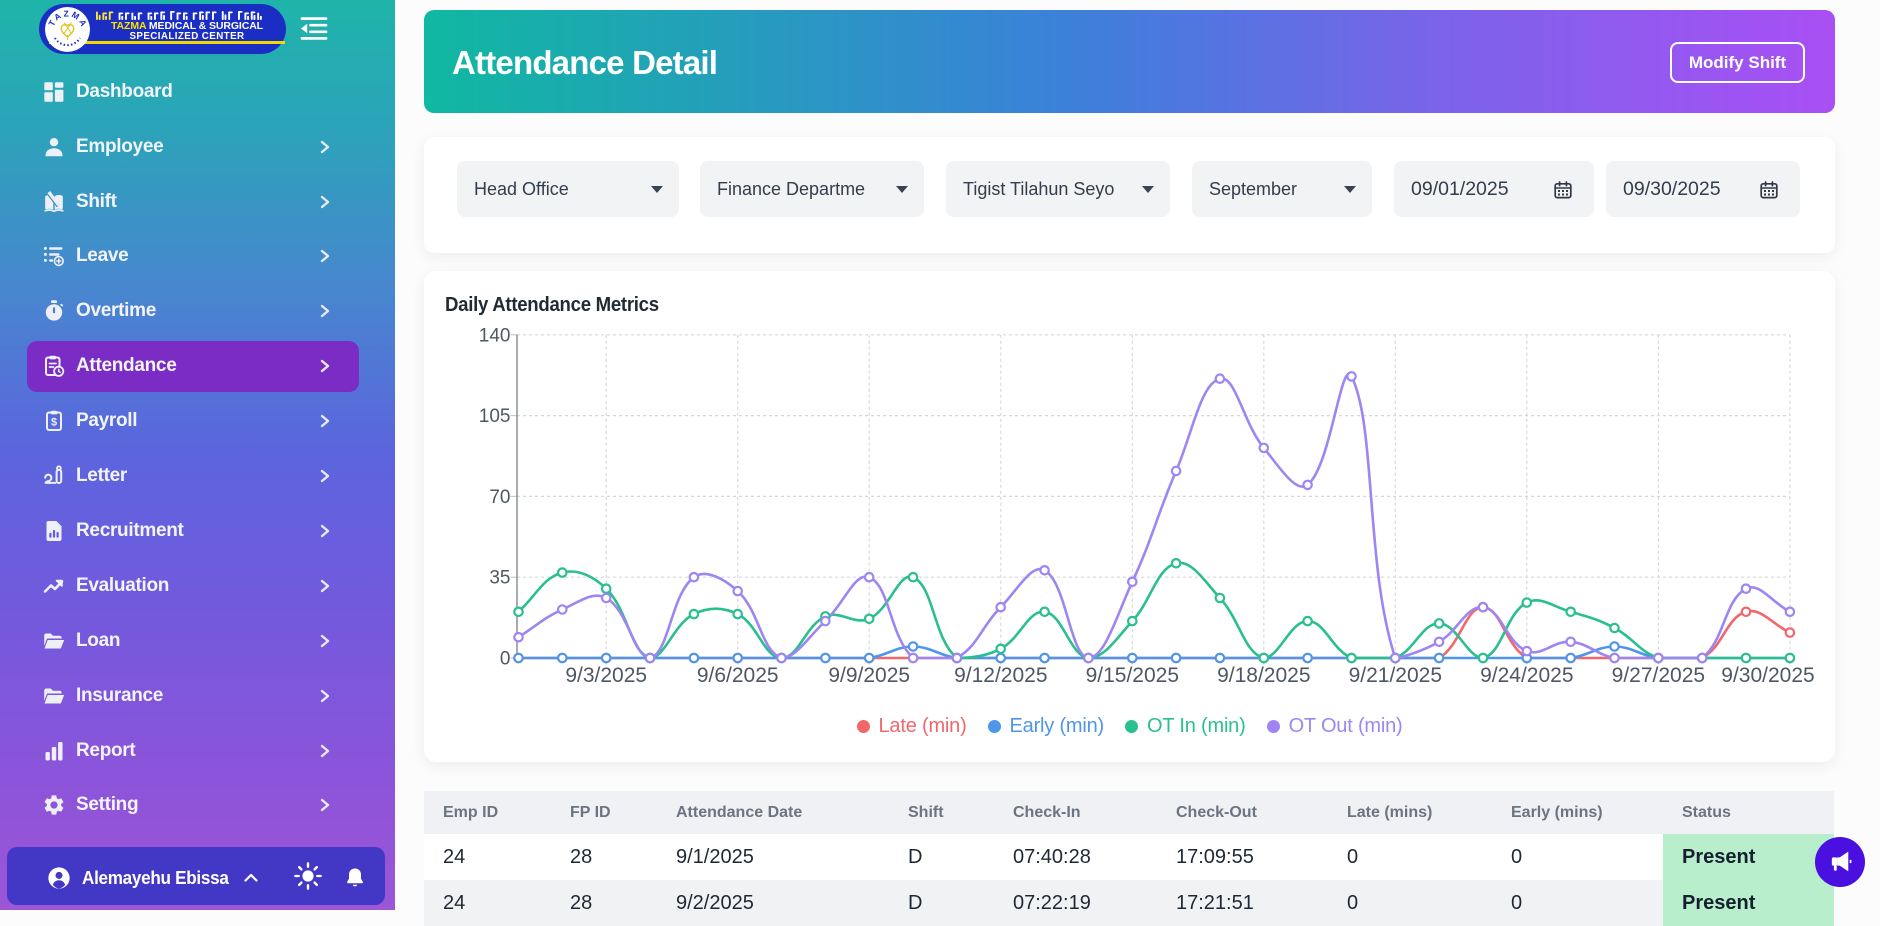 Image resolution: width=1880 pixels, height=926 pixels. What do you see at coordinates (505, 659) in the screenshot?
I see `svg-text: 0` at bounding box center [505, 659].